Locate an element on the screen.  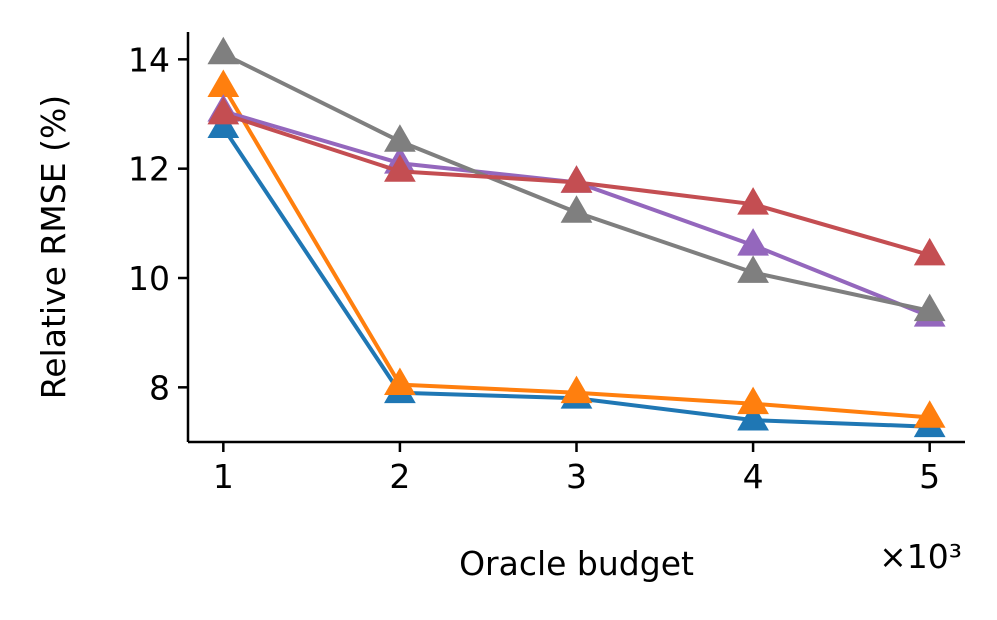
x-axis-label: Oracle budget is located at coordinates (576, 563).